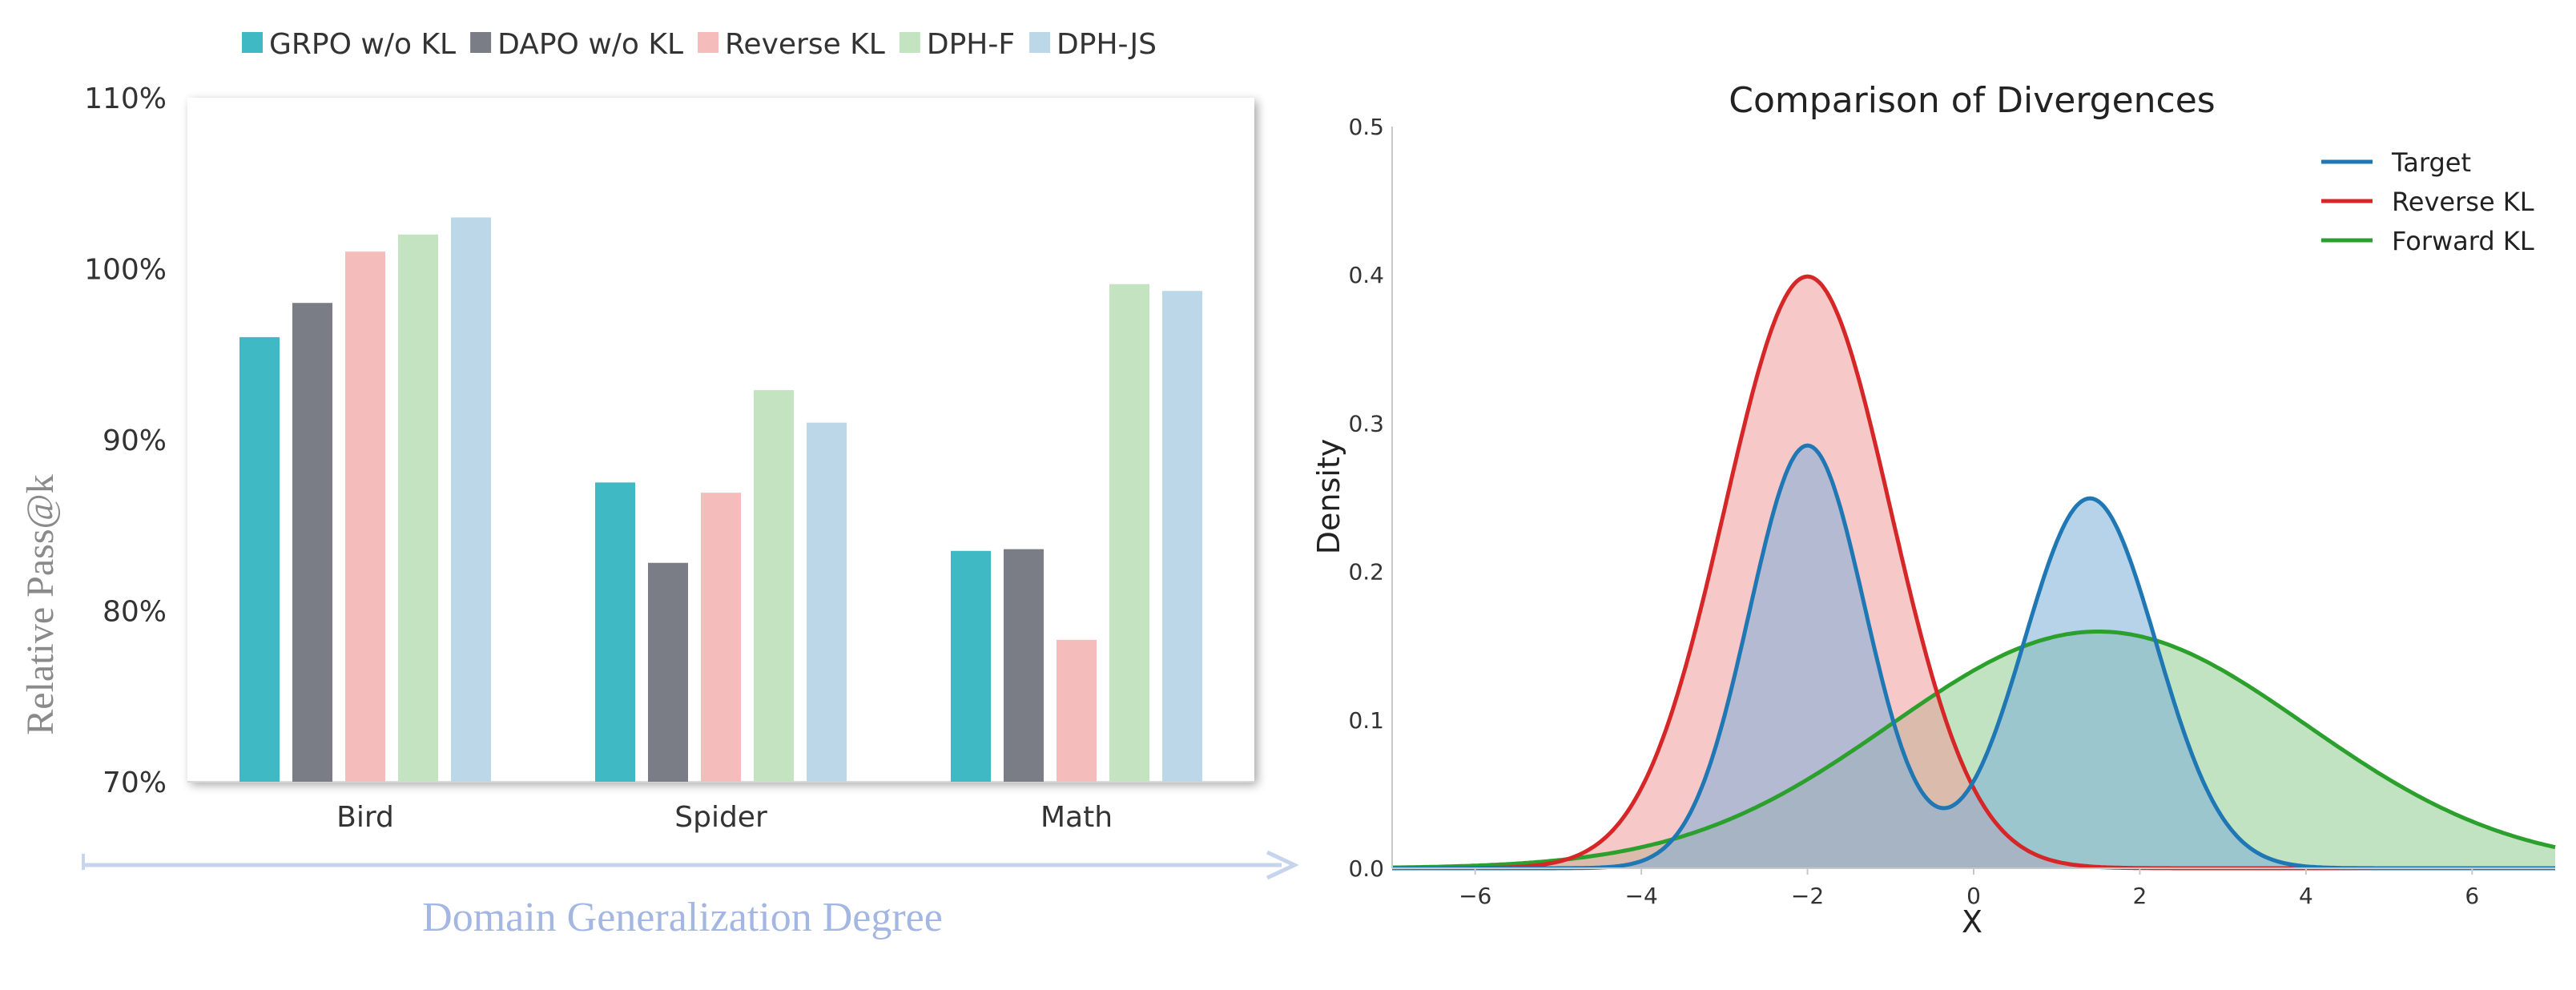 The width and height of the screenshot is (2576, 990). Describe the element at coordinates (1366, 423) in the screenshot. I see `density-y-tick-label: 0.3` at that location.